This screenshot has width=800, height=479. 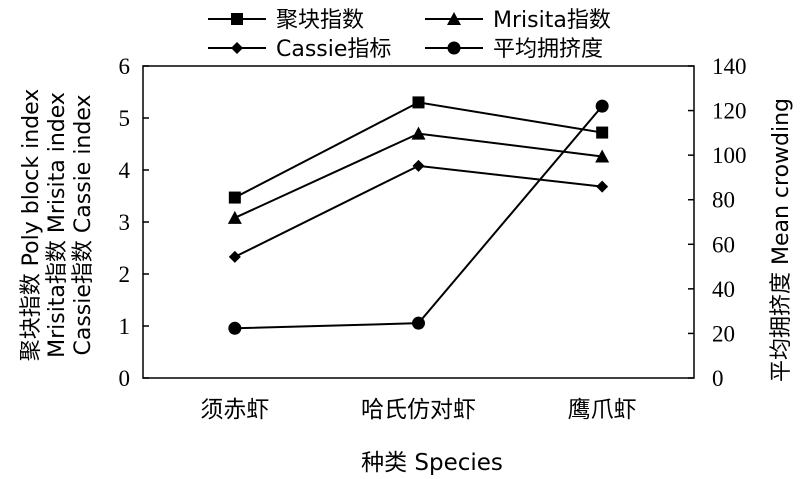 I want to click on left-axis-tick-label: 4, so click(x=125, y=170).